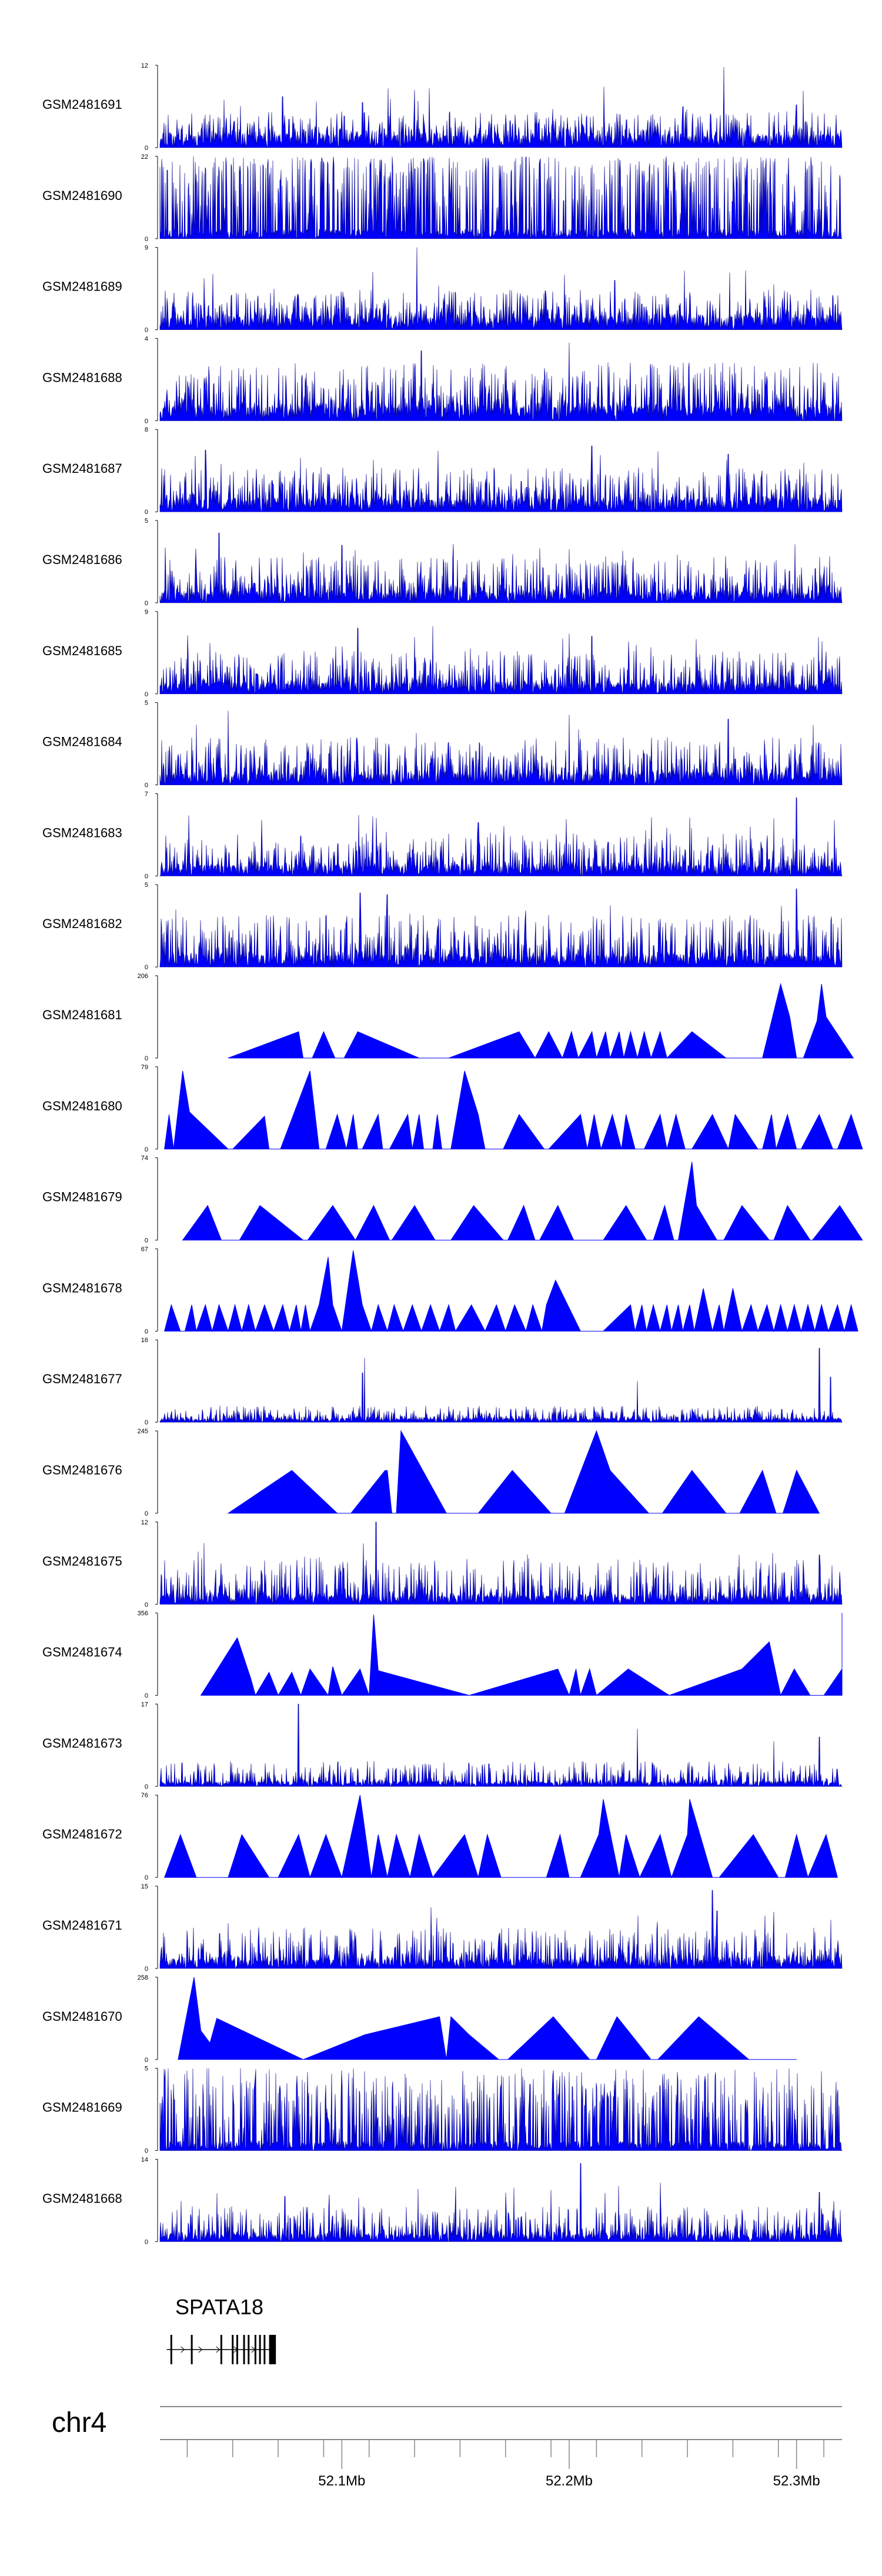  Describe the element at coordinates (82, 468) in the screenshot. I see `track-label: GSM2481687` at that location.